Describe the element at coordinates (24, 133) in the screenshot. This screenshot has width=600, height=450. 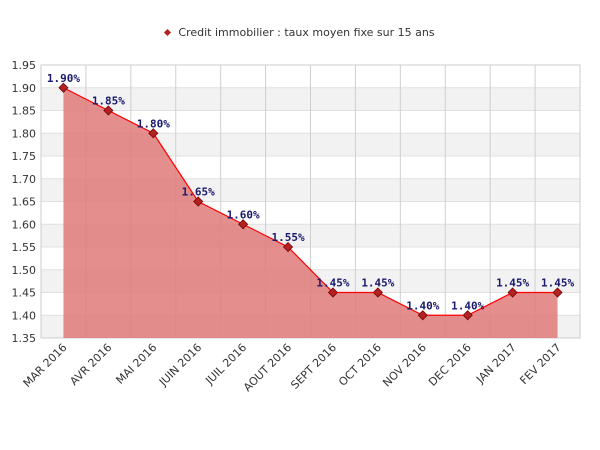
I see `y-tick-label: 1.80` at that location.